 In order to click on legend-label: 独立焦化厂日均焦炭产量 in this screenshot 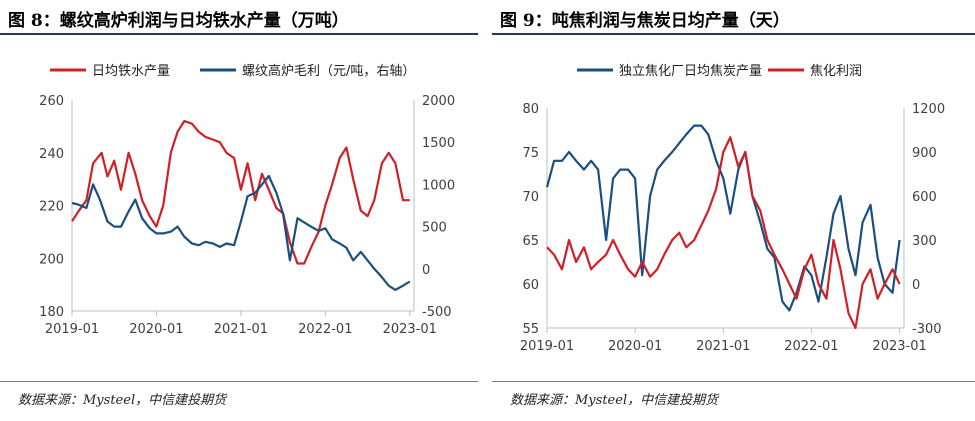, I will do `click(690, 71)`.